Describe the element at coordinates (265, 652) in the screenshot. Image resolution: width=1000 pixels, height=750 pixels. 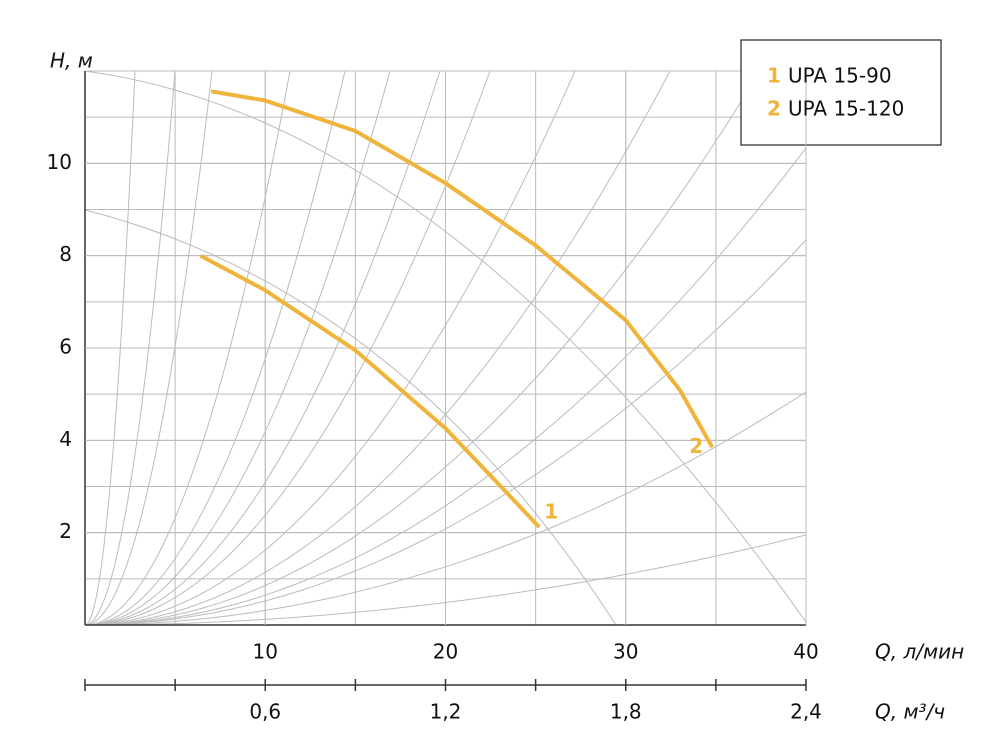
I see `x-tick-label: 10` at that location.